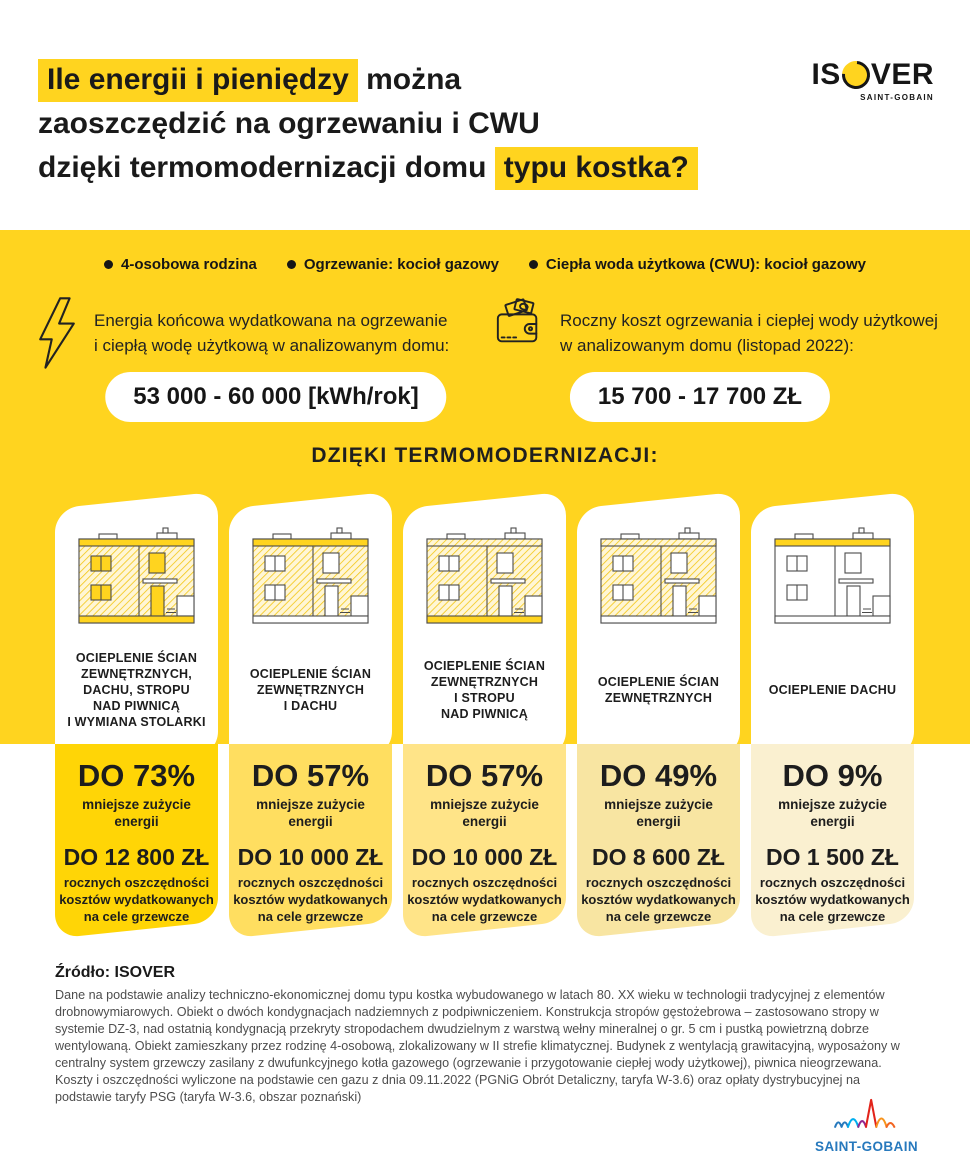 This screenshot has width=970, height=1165. Describe the element at coordinates (866, 1146) in the screenshot. I see `saint-gobain-text: SAINT-GOBAIN` at that location.